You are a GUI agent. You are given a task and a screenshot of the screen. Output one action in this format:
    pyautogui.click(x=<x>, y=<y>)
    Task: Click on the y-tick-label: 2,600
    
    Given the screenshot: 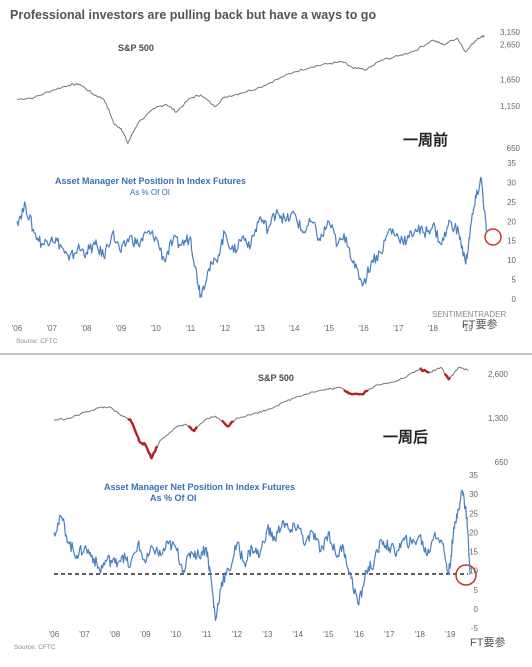 What is the action you would take?
    pyautogui.click(x=498, y=374)
    